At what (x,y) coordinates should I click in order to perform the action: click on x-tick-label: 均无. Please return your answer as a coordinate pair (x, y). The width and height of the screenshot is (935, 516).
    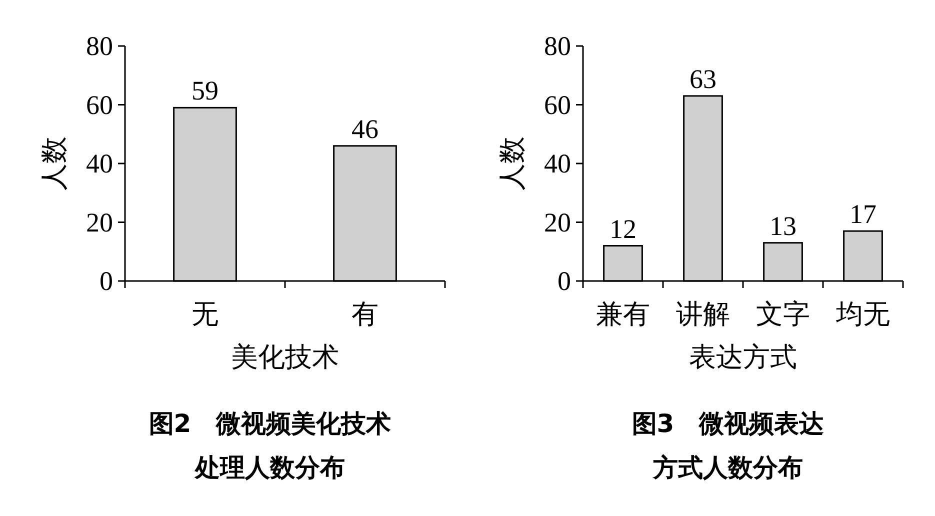
    Looking at the image, I should click on (862, 314).